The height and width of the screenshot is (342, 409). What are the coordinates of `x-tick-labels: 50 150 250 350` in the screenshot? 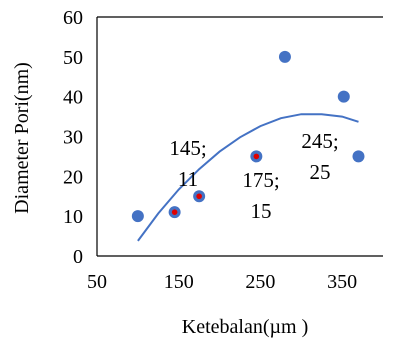 It's located at (222, 282).